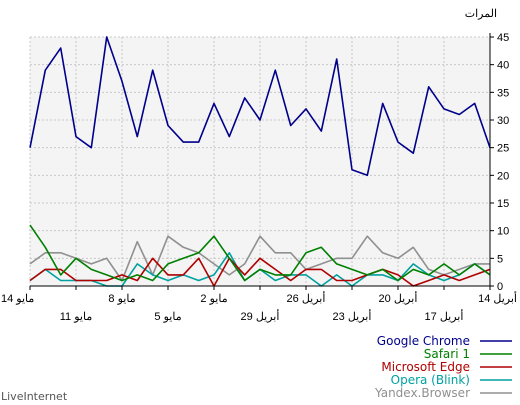 This screenshot has width=520, height=405. I want to click on legend-label: Microsoft Edge, so click(425, 367).